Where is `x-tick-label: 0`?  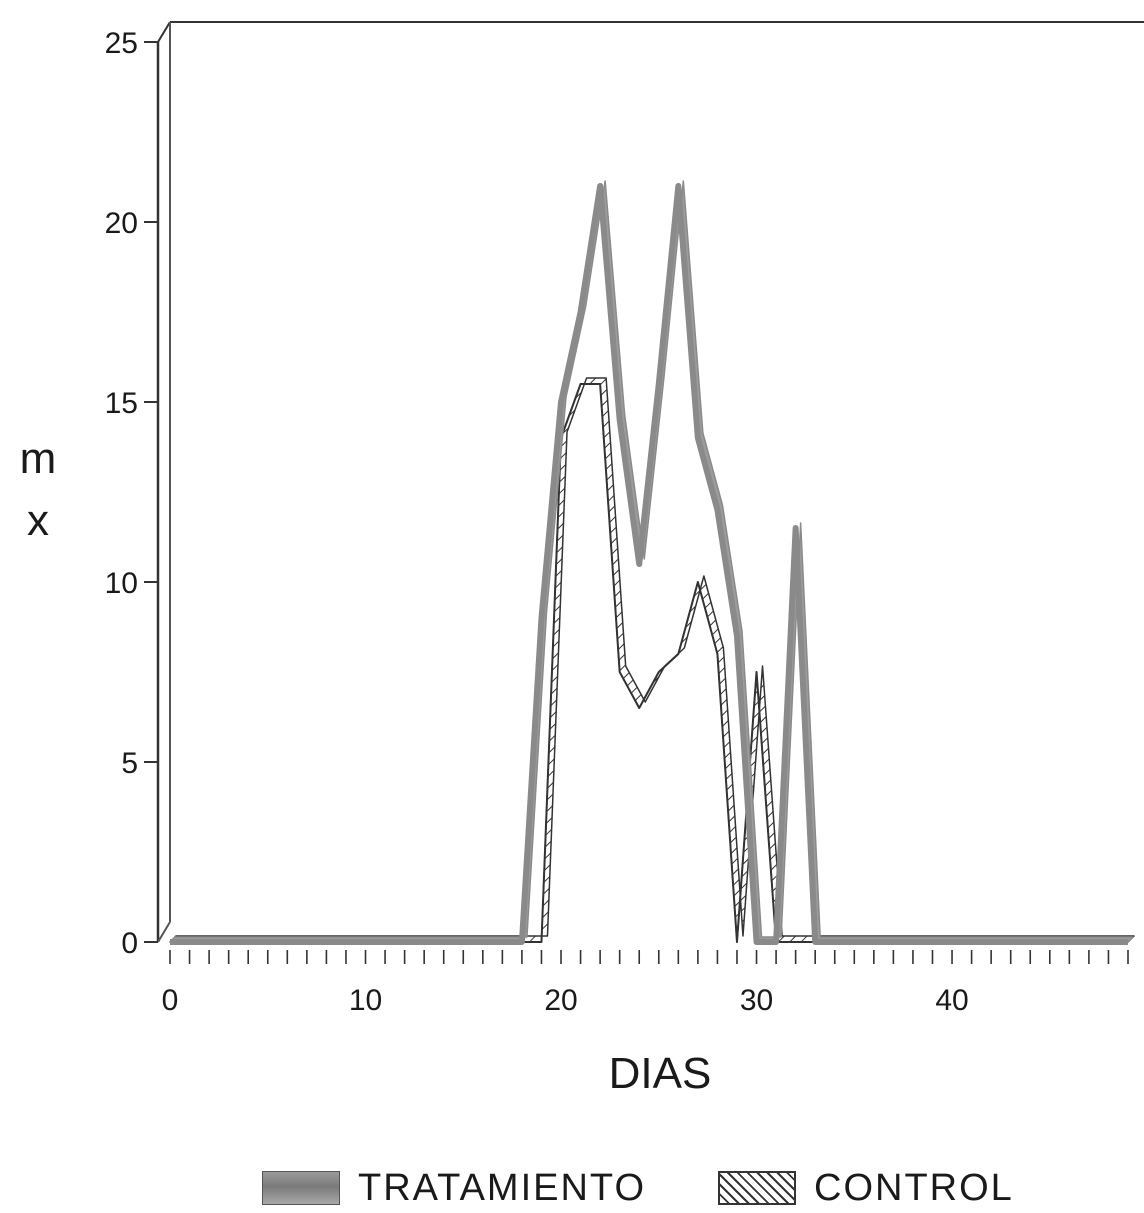
x-tick-label: 0 is located at coordinates (170, 1000).